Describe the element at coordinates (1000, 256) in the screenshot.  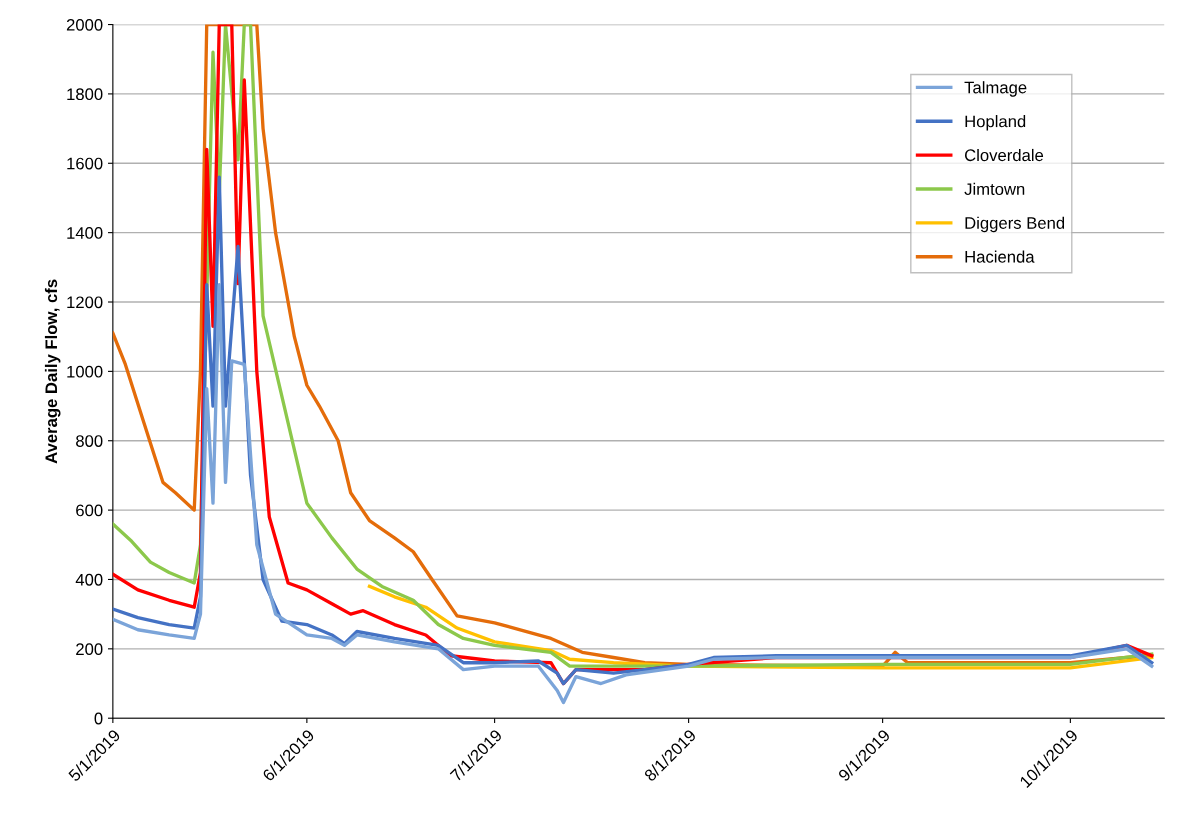
I see `legend-label: Hacienda` at that location.